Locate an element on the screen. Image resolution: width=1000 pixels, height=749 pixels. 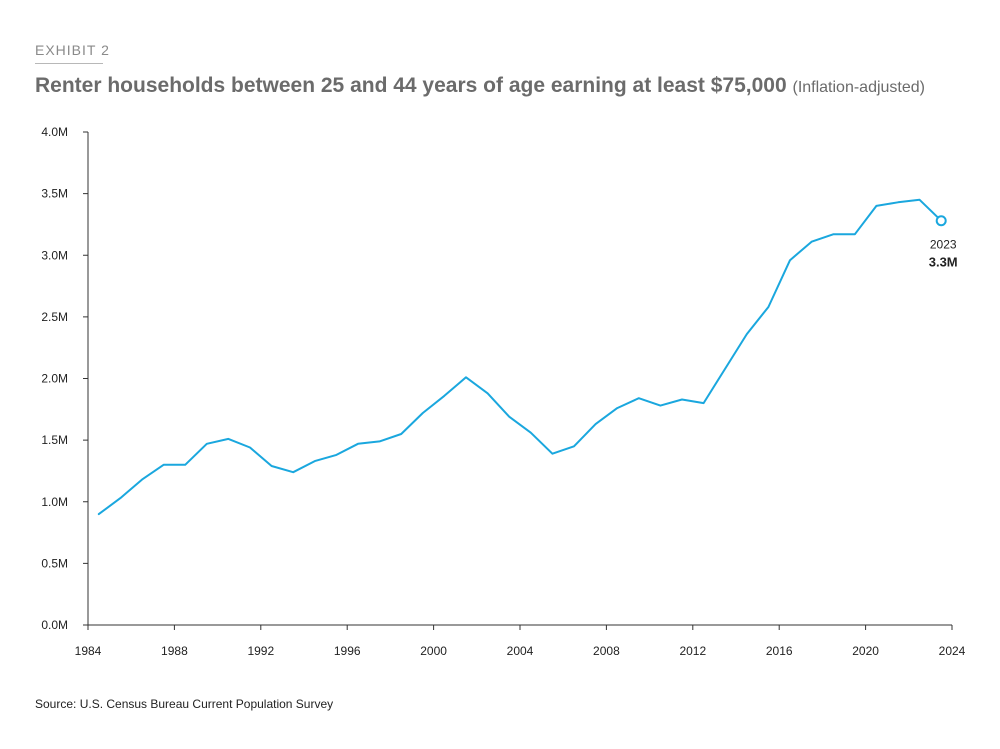
x-tick-label: 1996 is located at coordinates (347, 651).